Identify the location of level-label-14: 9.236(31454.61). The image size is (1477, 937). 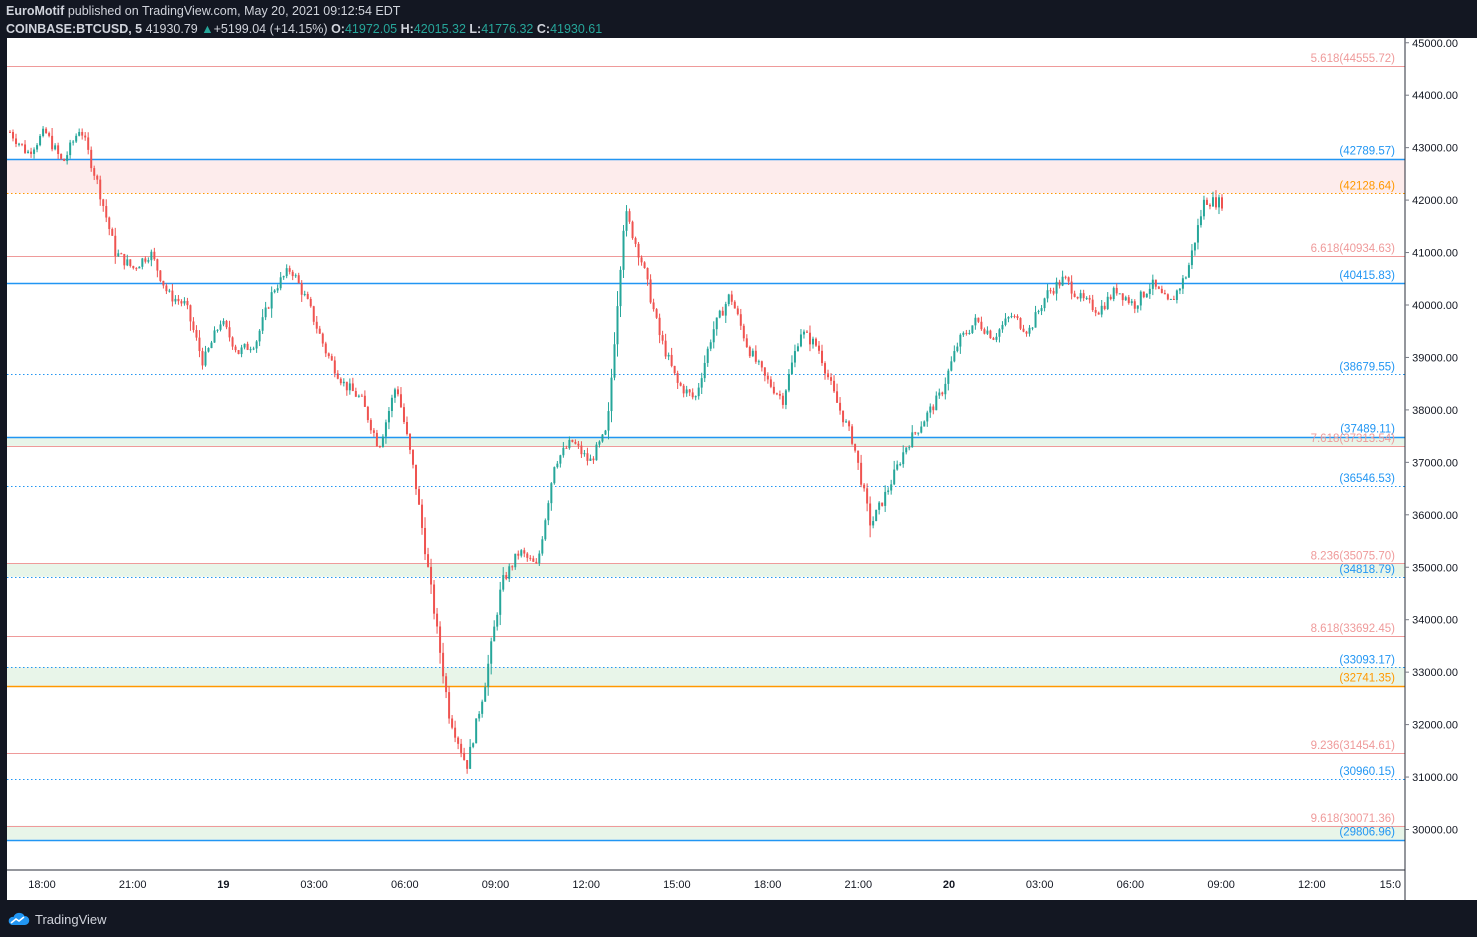
(1353, 746).